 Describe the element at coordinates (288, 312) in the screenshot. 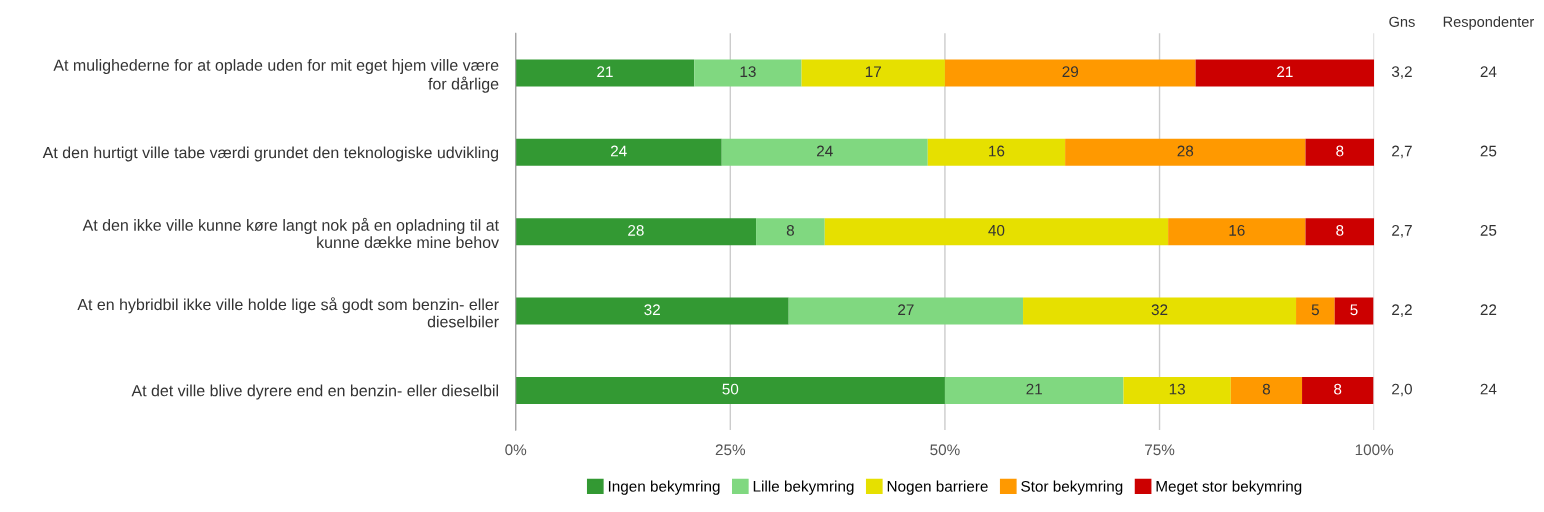

I see `y-tick-label: At en hybridbil ikke ville holde lige så godt som benzin- eller dieselbiler` at that location.